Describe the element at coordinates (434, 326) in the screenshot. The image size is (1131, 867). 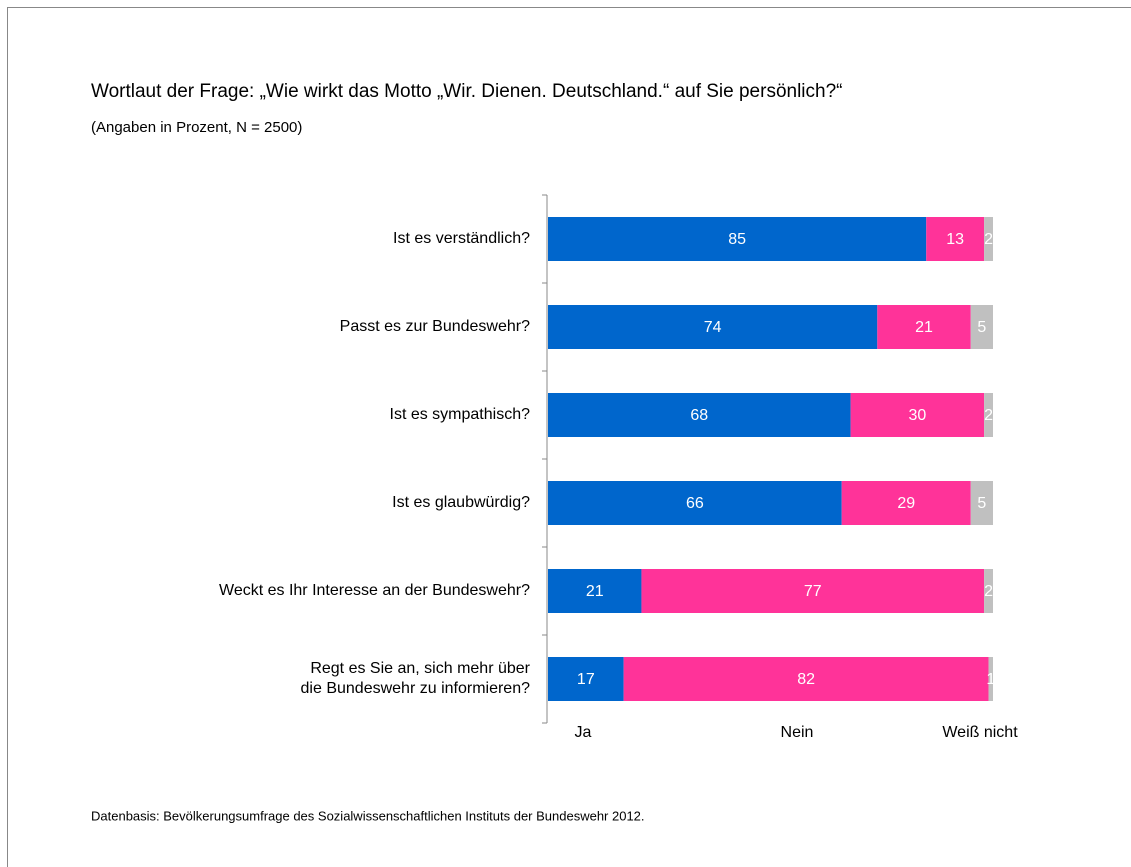
I see `category-label: Passt es zur Bundeswehr?` at that location.